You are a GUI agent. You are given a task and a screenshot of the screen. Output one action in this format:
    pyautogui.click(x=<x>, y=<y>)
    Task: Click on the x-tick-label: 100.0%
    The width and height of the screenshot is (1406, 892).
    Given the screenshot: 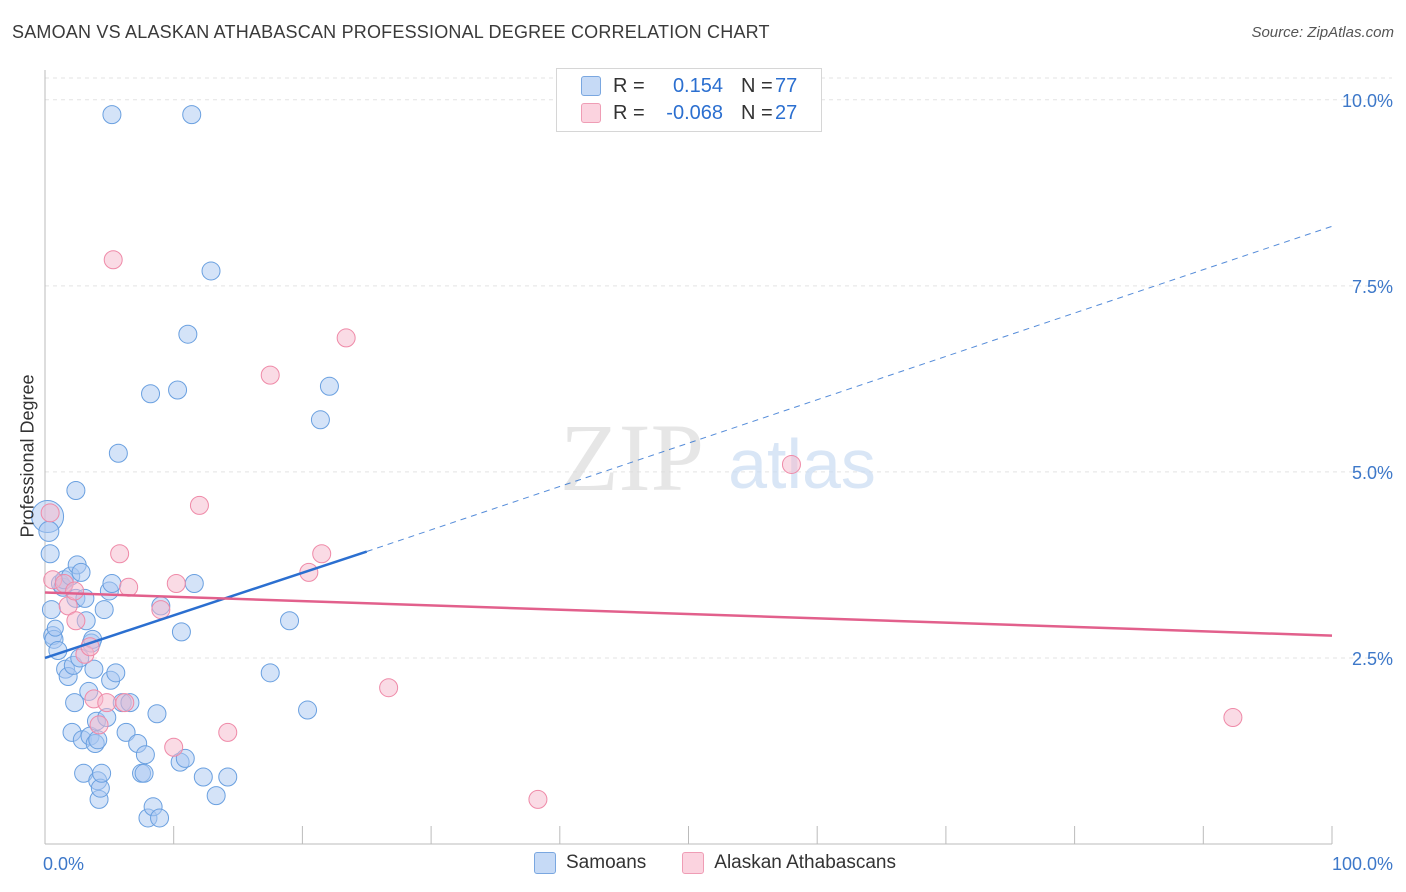 What is the action you would take?
    pyautogui.click(x=1362, y=864)
    